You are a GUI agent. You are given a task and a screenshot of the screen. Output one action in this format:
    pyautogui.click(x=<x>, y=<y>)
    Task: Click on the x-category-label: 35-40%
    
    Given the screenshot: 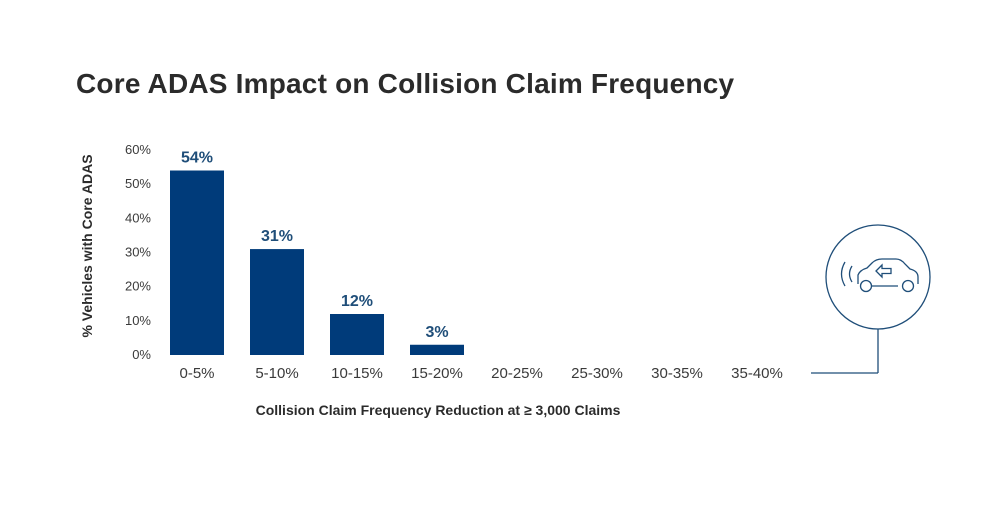 What is the action you would take?
    pyautogui.click(x=757, y=373)
    